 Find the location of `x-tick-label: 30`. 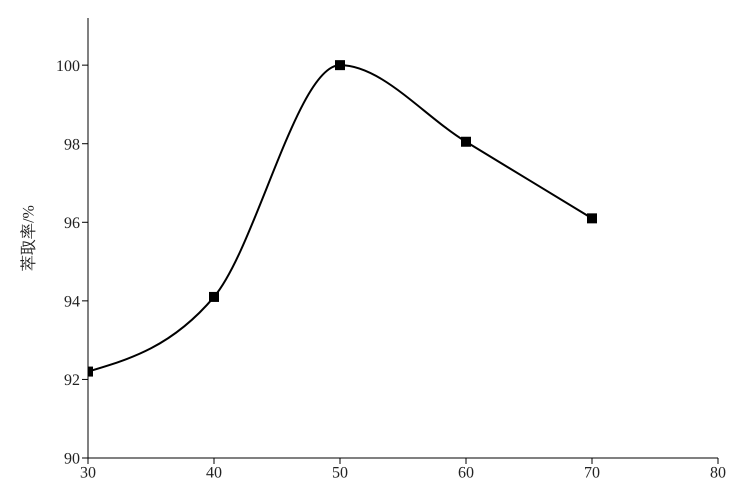

x-tick-label: 30 is located at coordinates (88, 473).